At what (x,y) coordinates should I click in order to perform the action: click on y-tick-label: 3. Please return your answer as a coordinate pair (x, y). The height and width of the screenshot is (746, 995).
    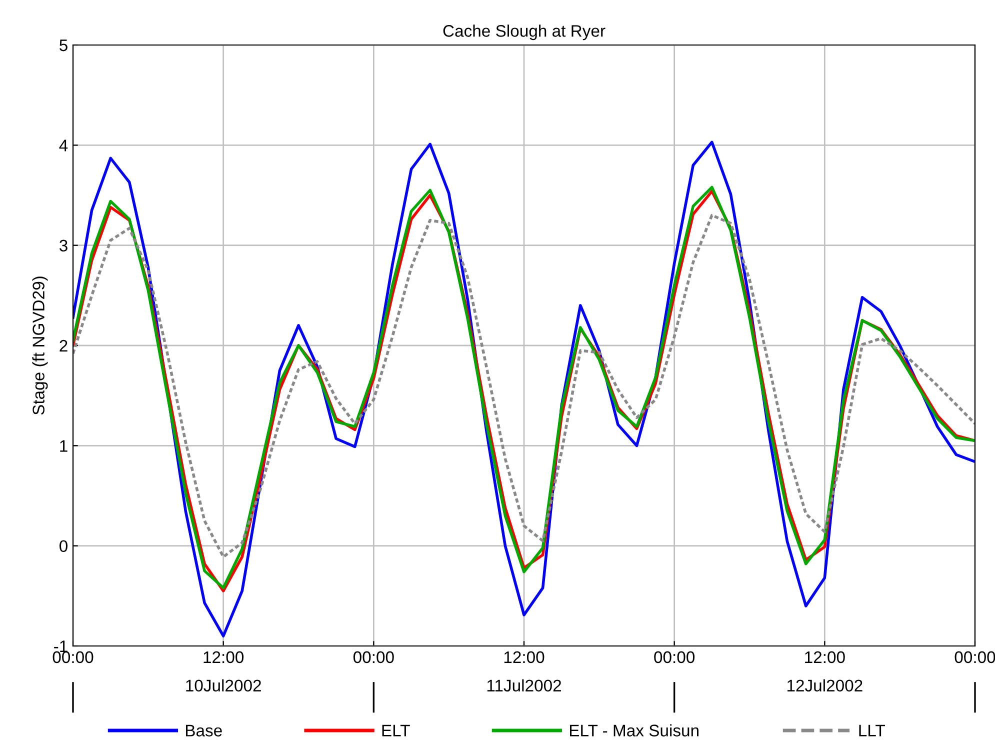
    Looking at the image, I should click on (64, 246).